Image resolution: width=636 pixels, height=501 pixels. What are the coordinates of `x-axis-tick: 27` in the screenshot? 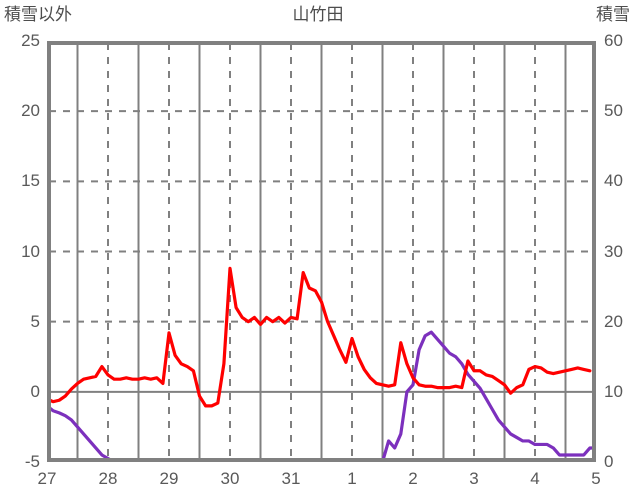 It's located at (47, 478).